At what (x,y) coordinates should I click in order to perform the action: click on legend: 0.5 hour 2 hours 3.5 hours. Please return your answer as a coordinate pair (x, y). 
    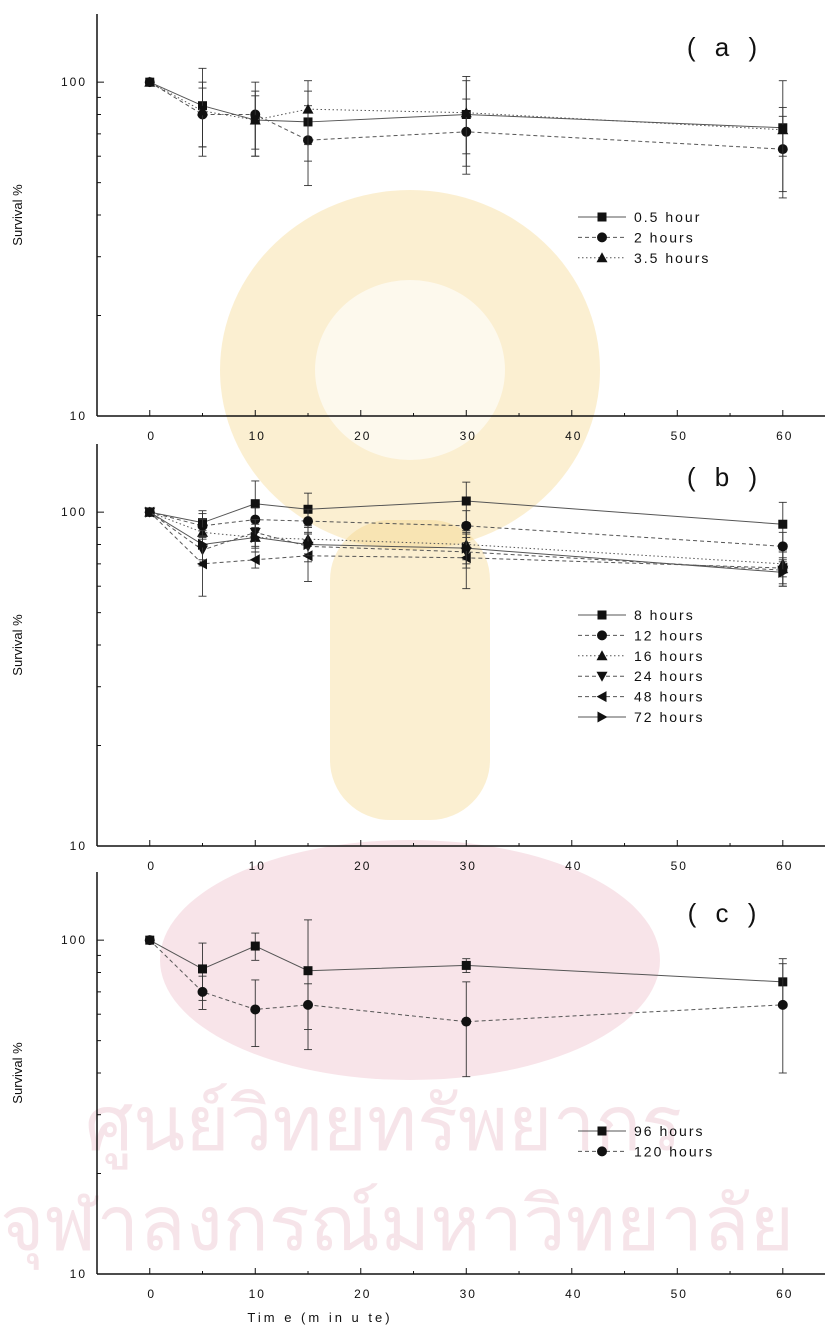
    Looking at the image, I should click on (644, 237).